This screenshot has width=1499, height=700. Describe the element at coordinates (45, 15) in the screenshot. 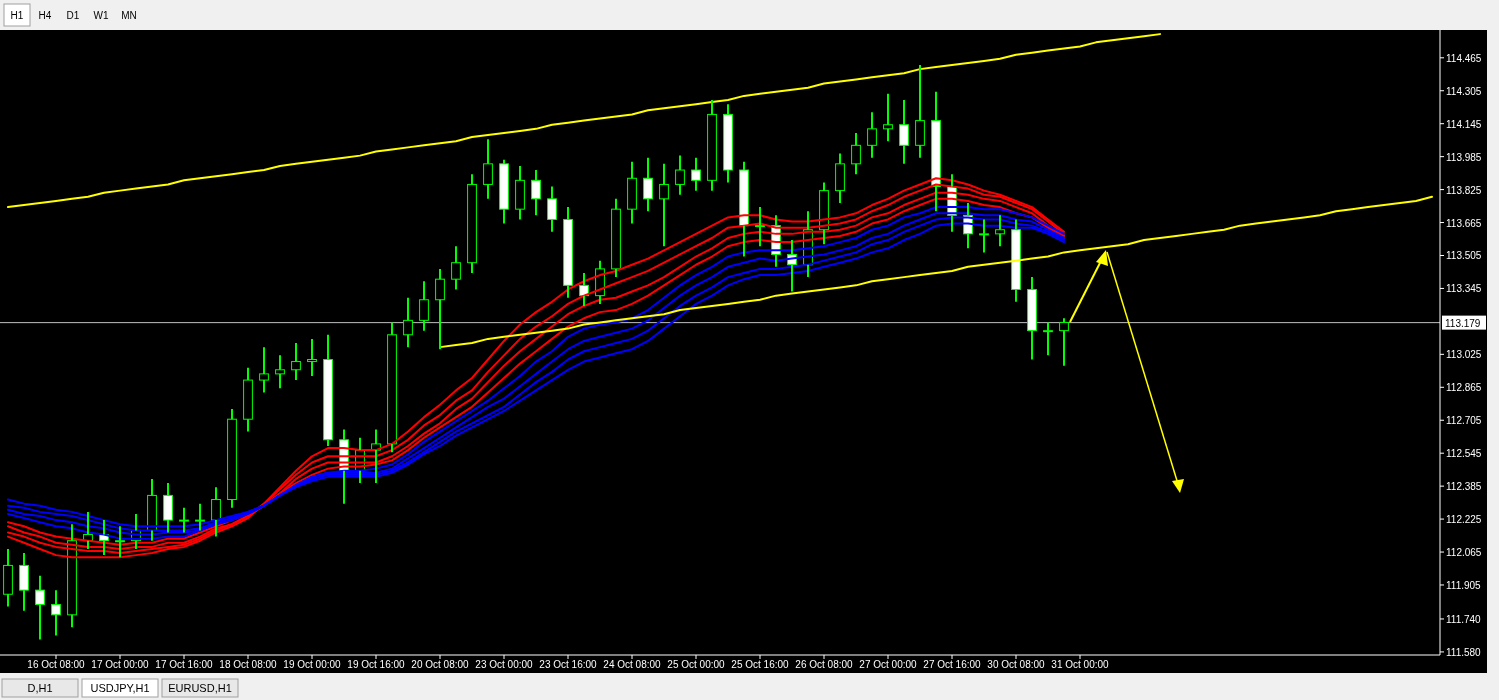

I see `text: H4` at that location.